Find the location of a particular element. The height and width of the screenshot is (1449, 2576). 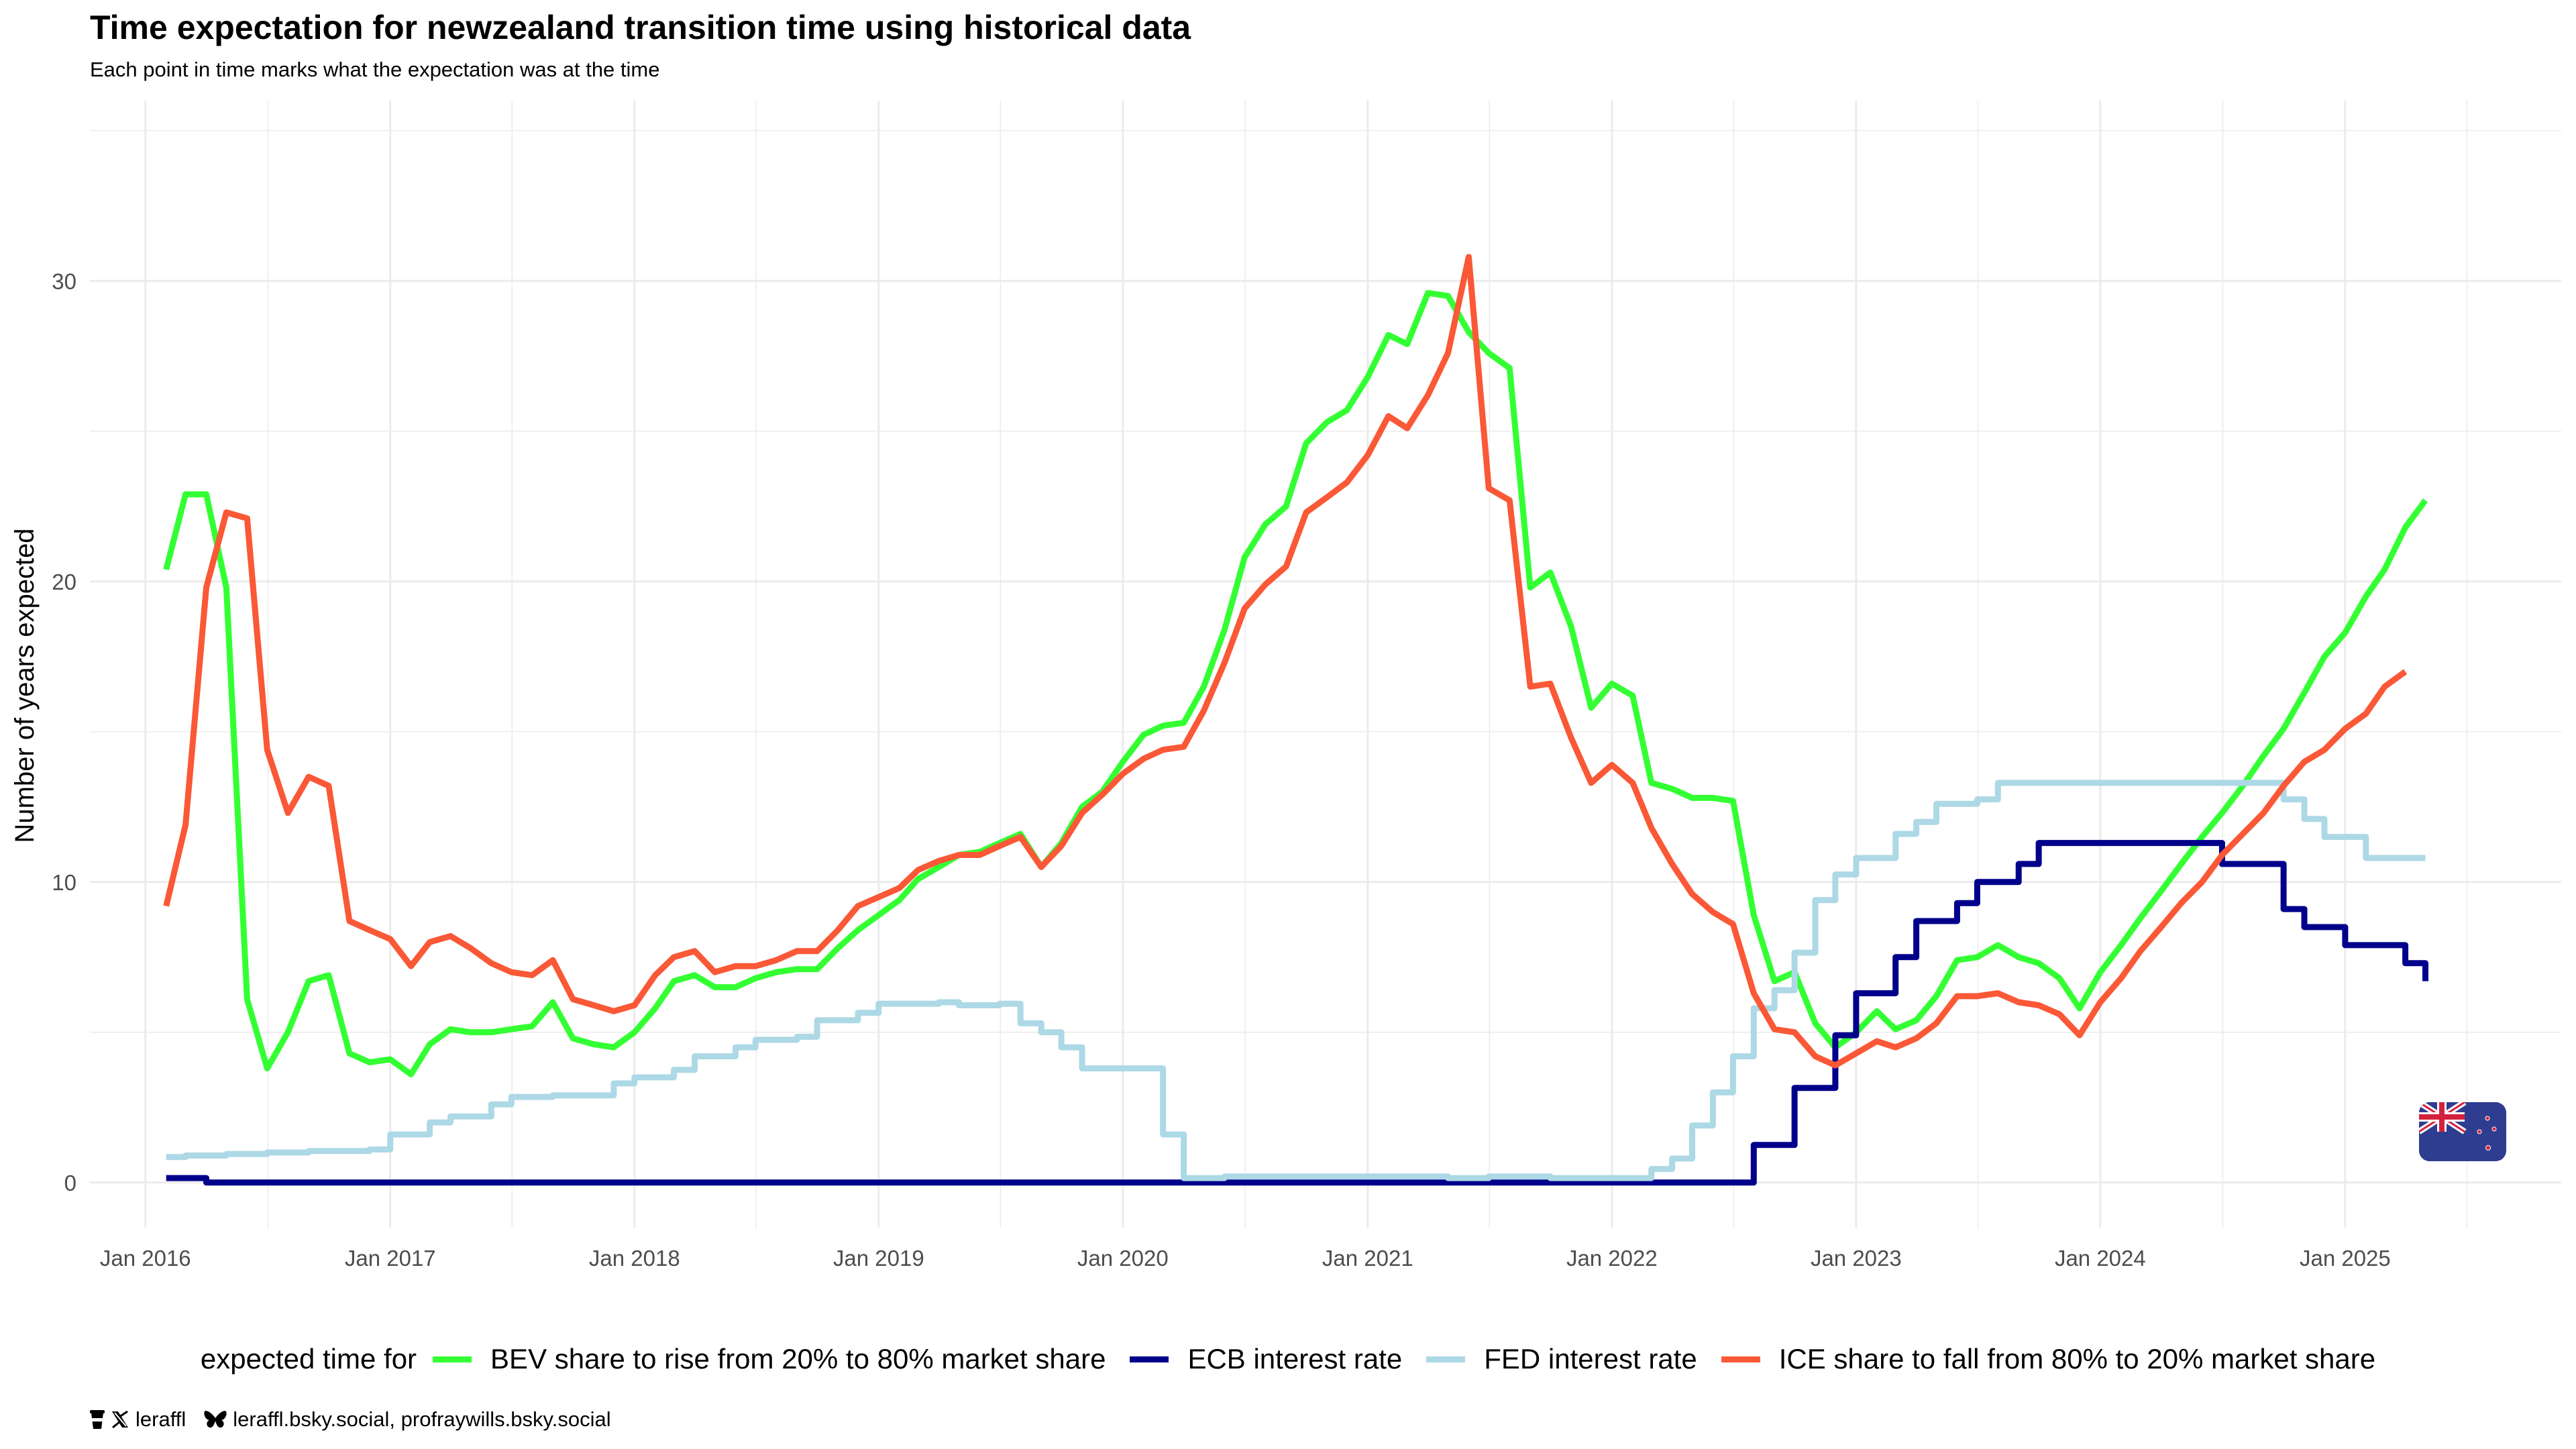

caption-handle: leraffl is located at coordinates (161, 1419).